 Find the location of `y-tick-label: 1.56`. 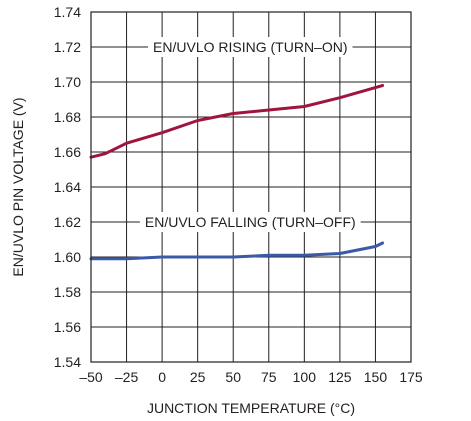

y-tick-label: 1.56 is located at coordinates (67, 327).